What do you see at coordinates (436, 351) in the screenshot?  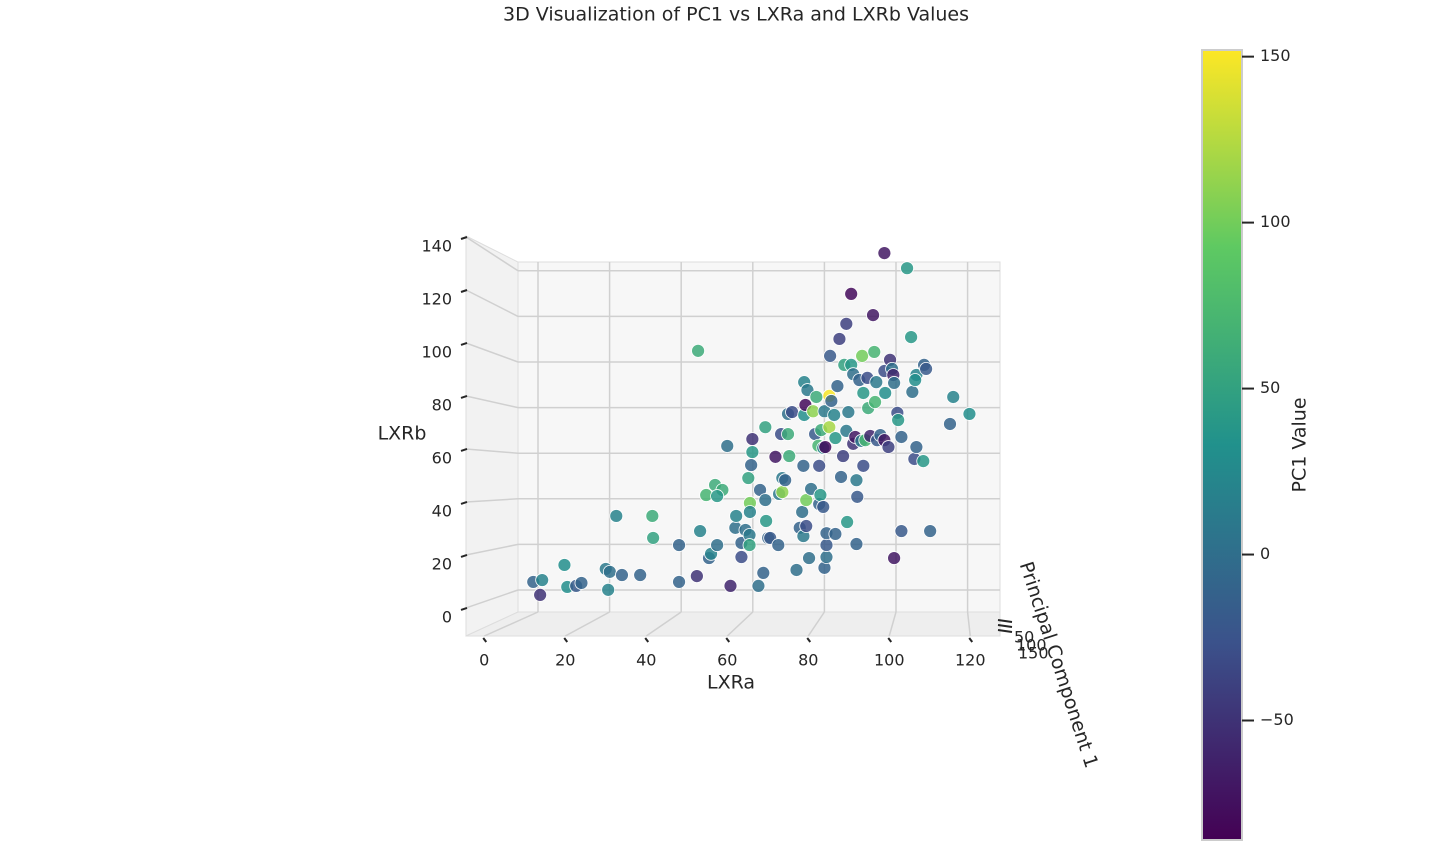 I see `y-tick-label: 100` at bounding box center [436, 351].